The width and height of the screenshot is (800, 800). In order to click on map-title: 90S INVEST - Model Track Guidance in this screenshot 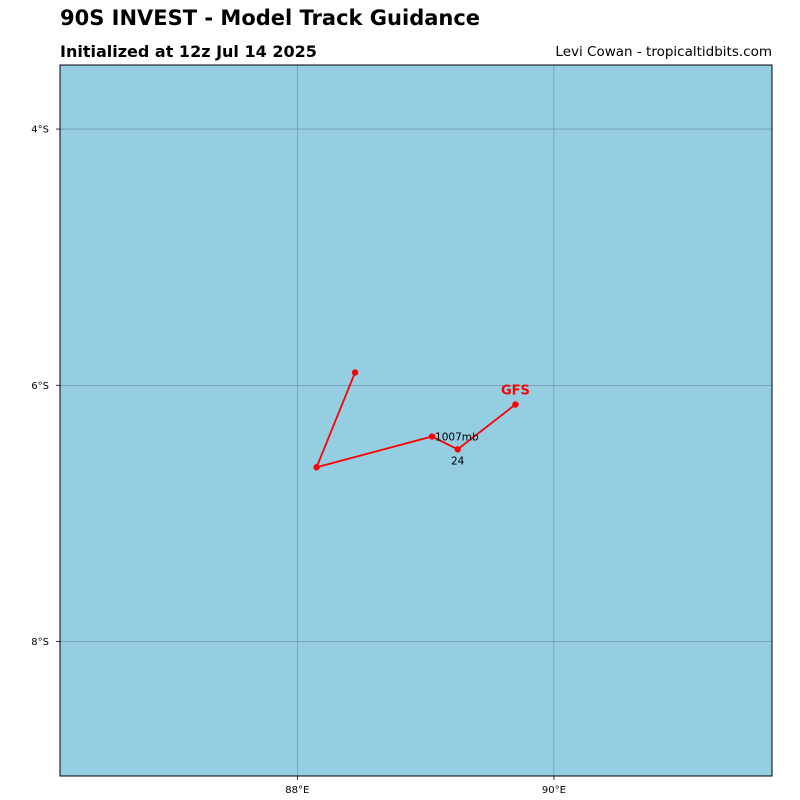, I will do `click(270, 18)`.